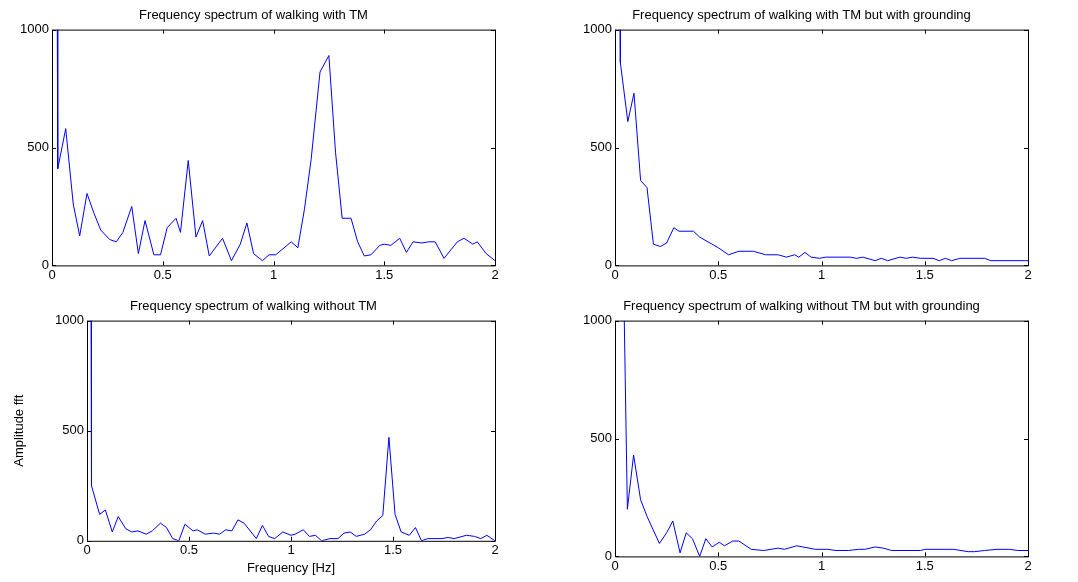 The image size is (1078, 582). What do you see at coordinates (253, 306) in the screenshot?
I see `chart-title: Frequency spectrum of walking without TM` at bounding box center [253, 306].